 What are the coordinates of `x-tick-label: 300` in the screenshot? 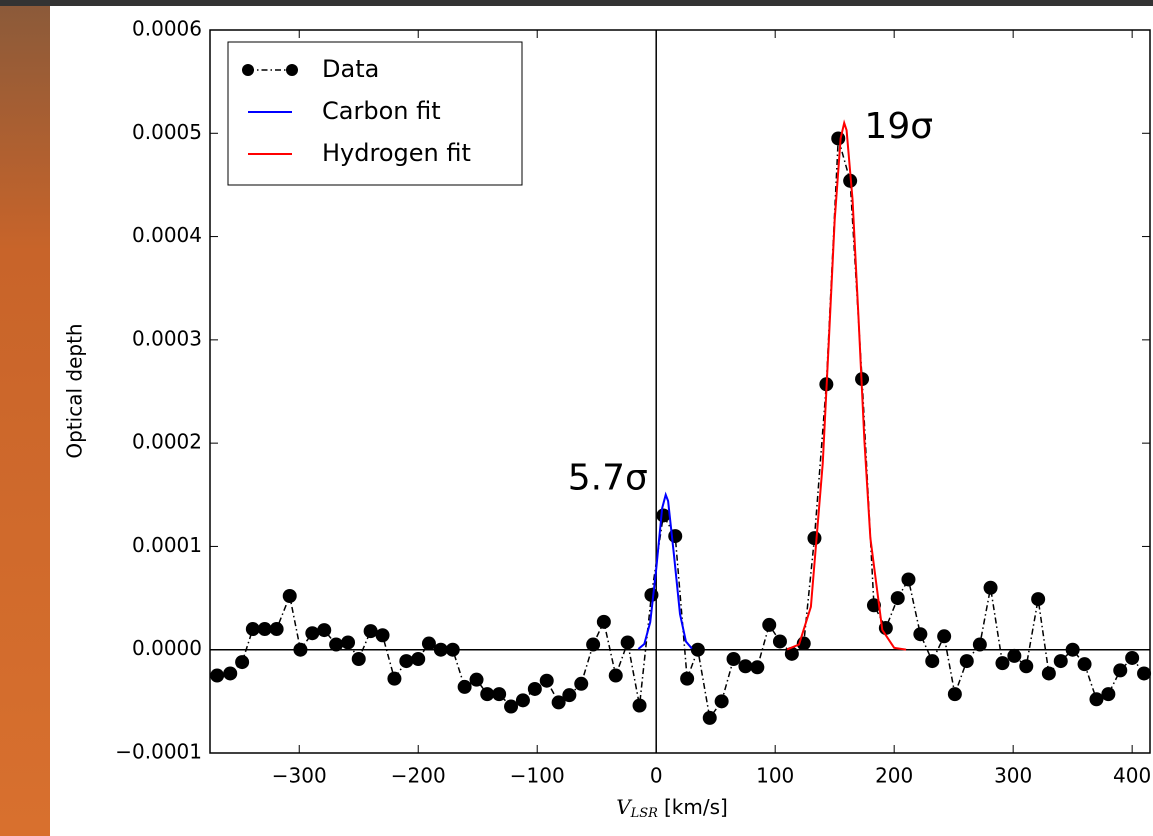 It's located at (1013, 776).